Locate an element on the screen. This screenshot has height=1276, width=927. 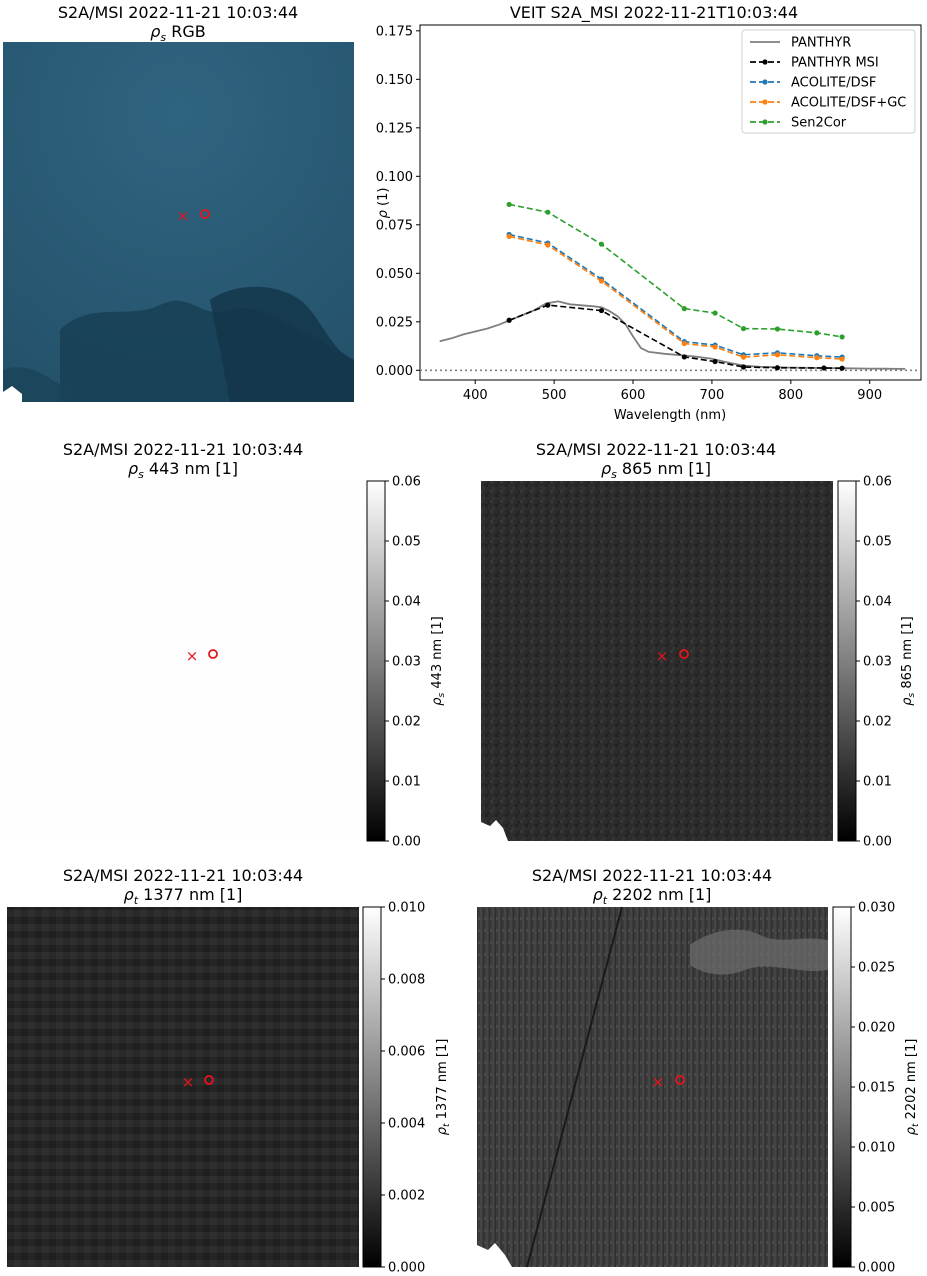
colorbar-tick-label: 0.020 is located at coordinates (876, 1028).